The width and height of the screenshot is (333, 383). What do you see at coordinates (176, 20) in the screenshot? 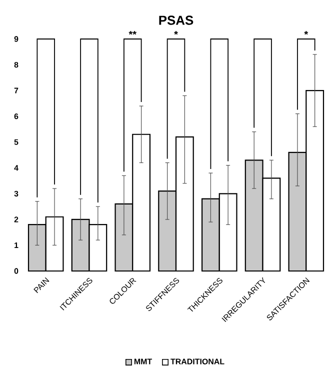
I see `chart-title: PSAS` at bounding box center [176, 20].